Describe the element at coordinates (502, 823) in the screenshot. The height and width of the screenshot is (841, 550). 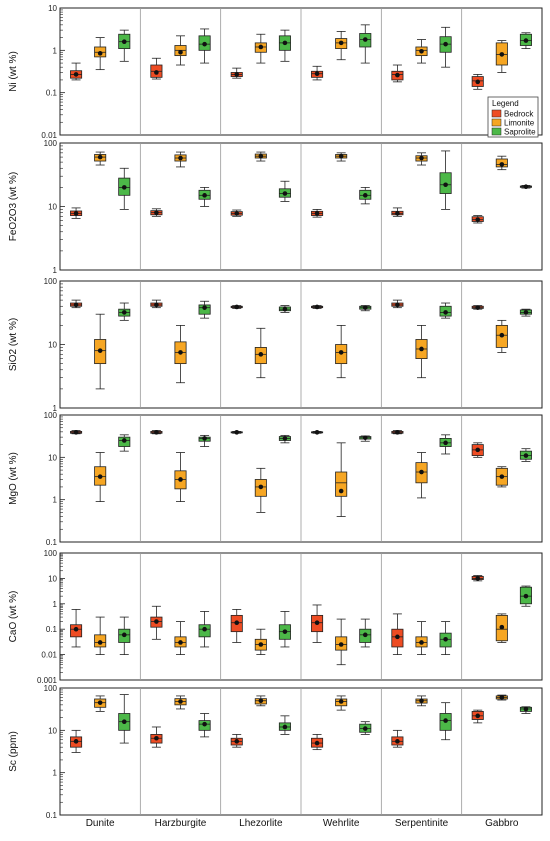
I see `category-label: Gabbro` at that location.